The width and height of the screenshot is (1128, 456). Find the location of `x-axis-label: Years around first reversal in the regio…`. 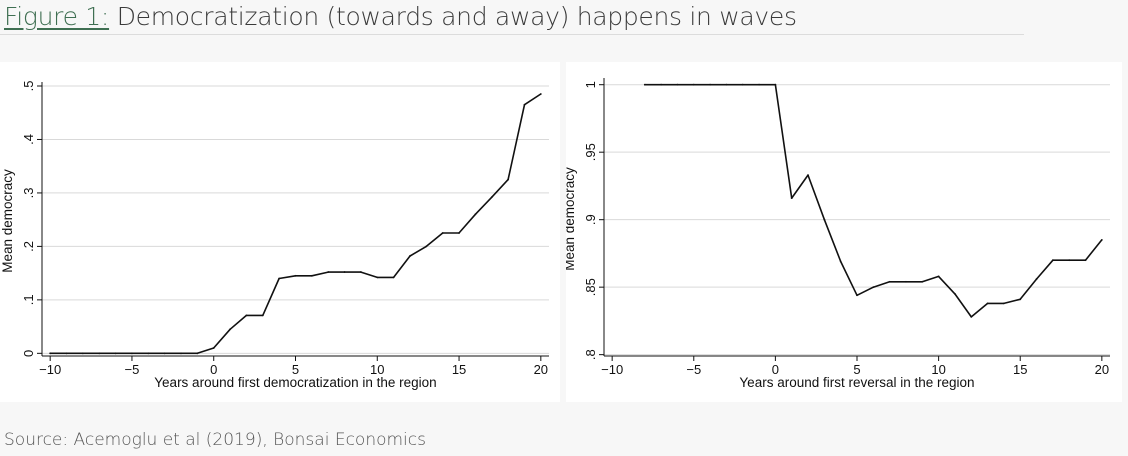

x-axis-label: Years around first reversal in the regio… is located at coordinates (856, 382).